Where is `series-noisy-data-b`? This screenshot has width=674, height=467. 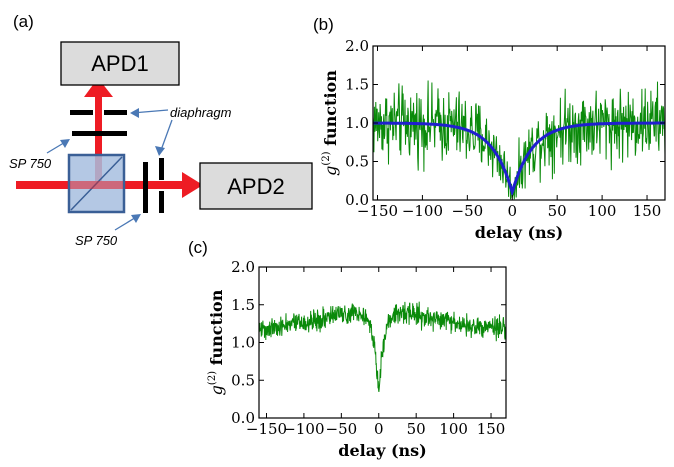 series-noisy-data-b is located at coordinates (519, 140).